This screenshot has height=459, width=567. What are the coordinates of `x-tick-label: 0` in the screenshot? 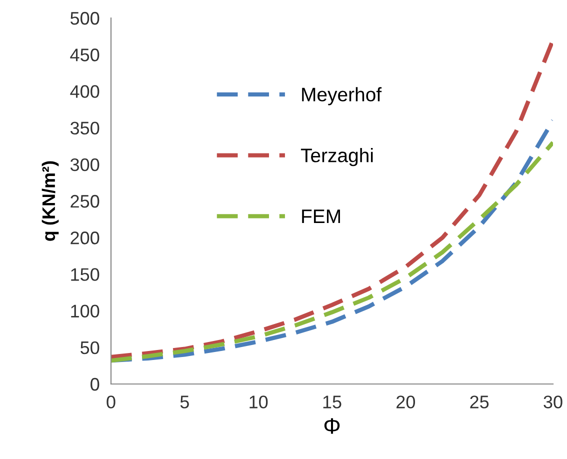 It's located at (111, 402).